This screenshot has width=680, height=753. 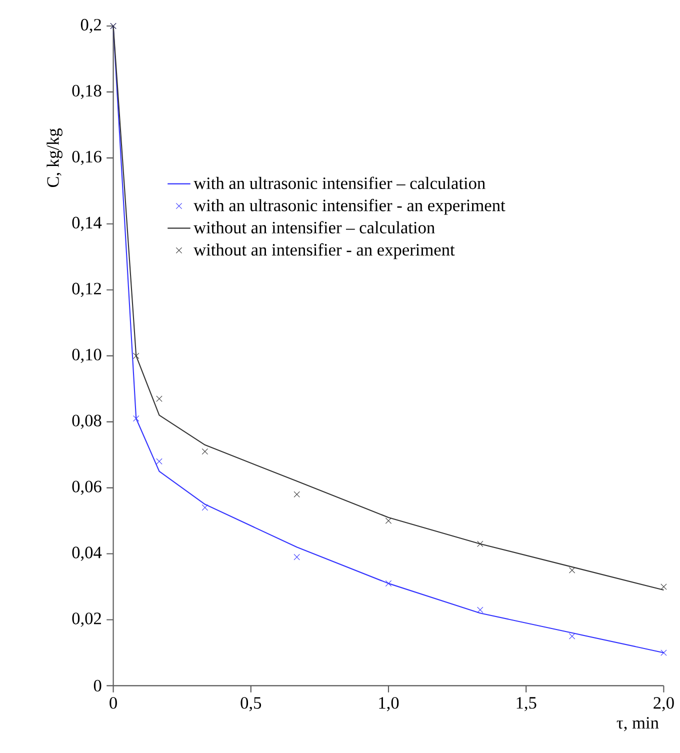 What do you see at coordinates (637, 724) in the screenshot?
I see `x-axis-title: τ, min` at bounding box center [637, 724].